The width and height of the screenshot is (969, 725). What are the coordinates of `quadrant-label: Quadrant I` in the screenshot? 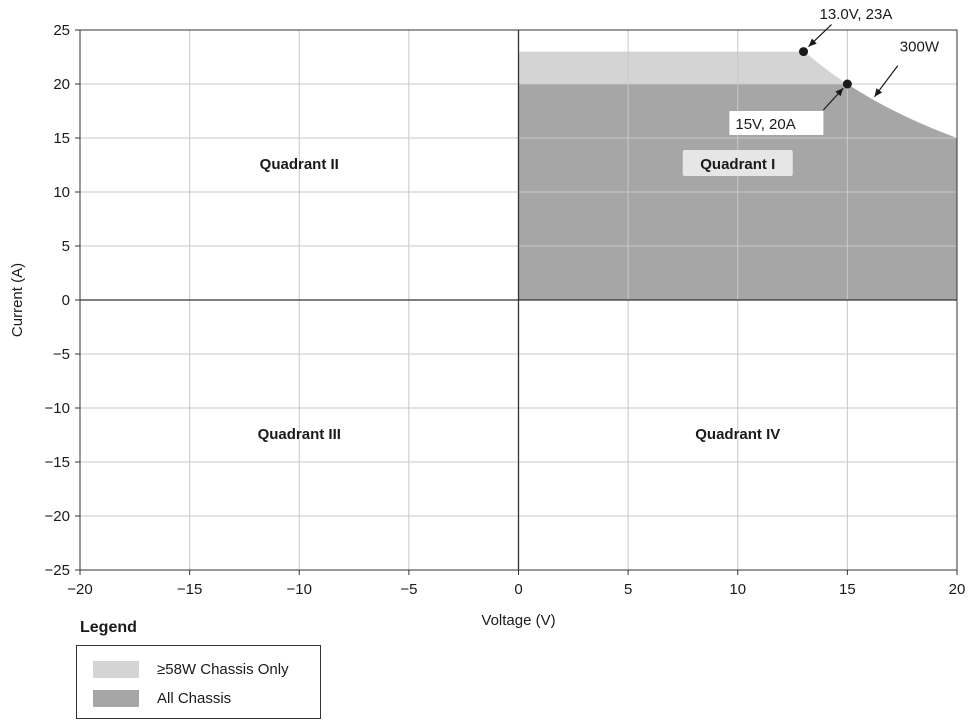 It's located at (737, 164).